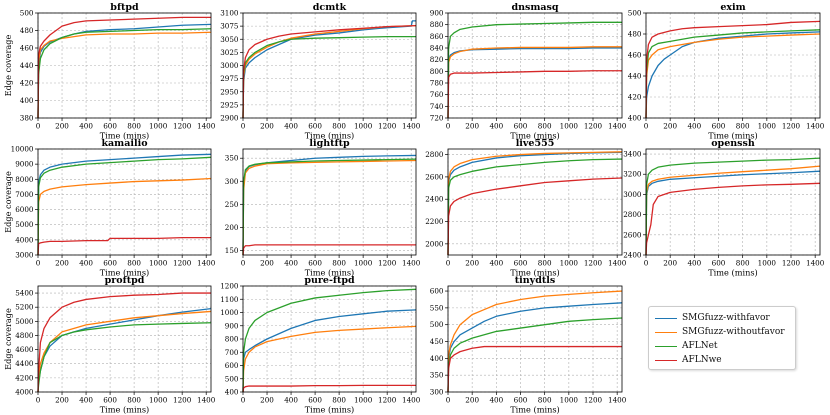 This screenshot has height=415, width=830. Describe the element at coordinates (732, 7) in the screenshot. I see `chart-title: exim` at that location.